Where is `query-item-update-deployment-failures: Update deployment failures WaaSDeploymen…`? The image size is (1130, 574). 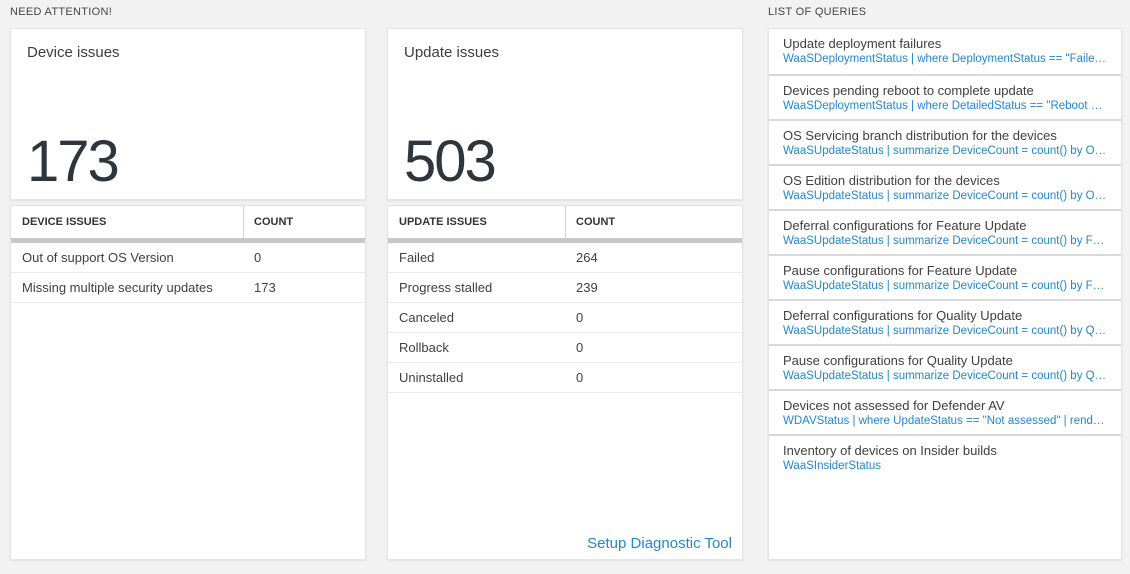 query-item-update-deployment-failures: Update deployment failures WaaSDeploymen… is located at coordinates (945, 51).